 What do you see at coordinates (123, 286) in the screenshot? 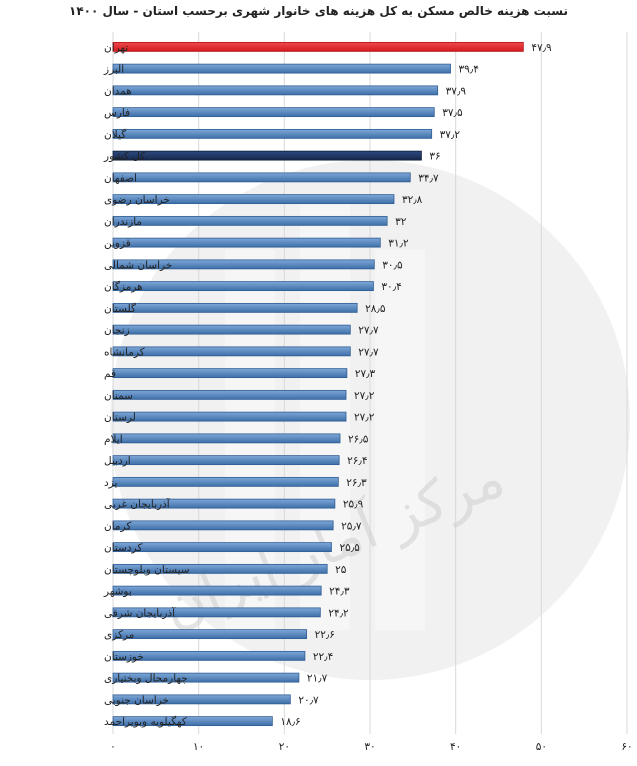
I see `category-label: هرمزگان` at bounding box center [123, 286].